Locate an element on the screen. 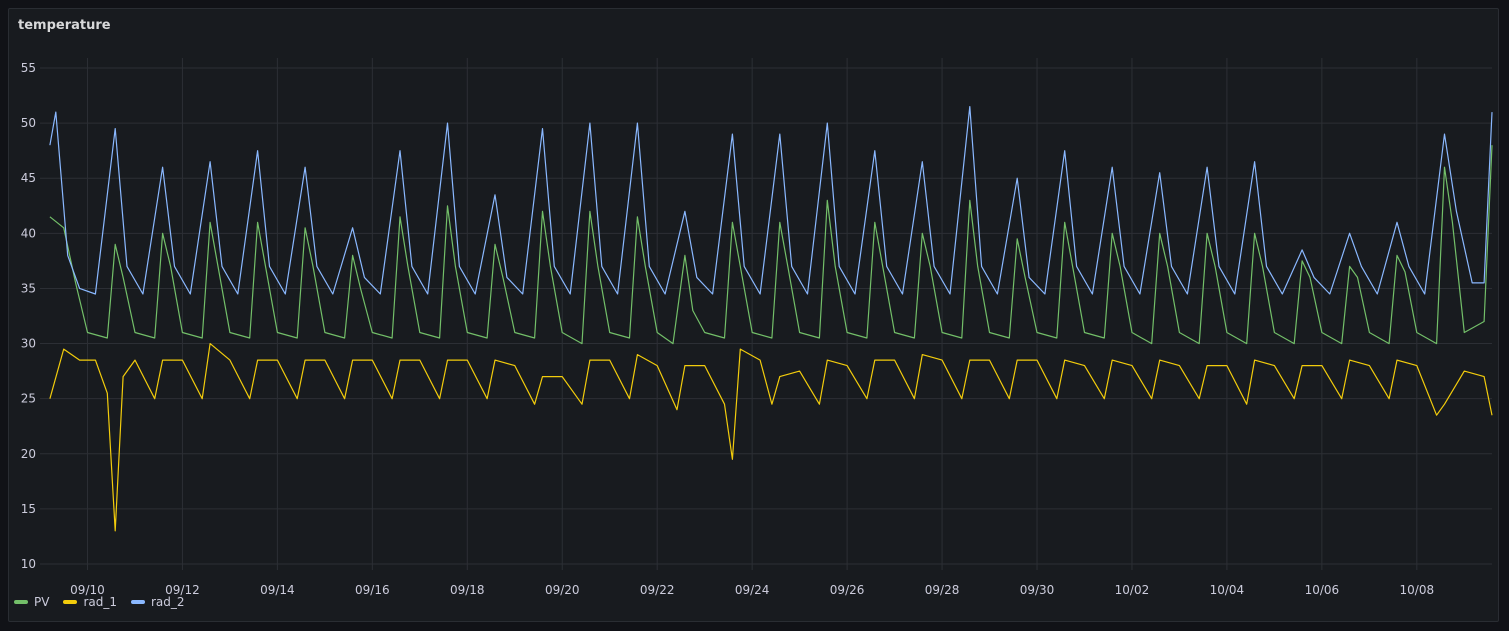  y-tick-label: 35 is located at coordinates (28, 288).